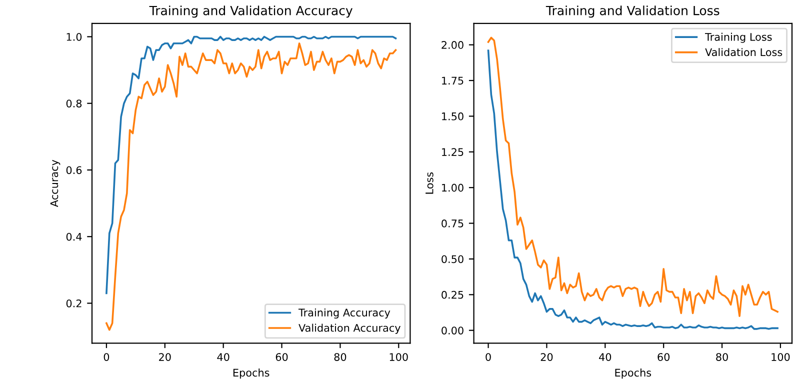 The image size is (800, 390). What do you see at coordinates (453, 80) in the screenshot?
I see `y-tick-label: 1.75` at bounding box center [453, 80].